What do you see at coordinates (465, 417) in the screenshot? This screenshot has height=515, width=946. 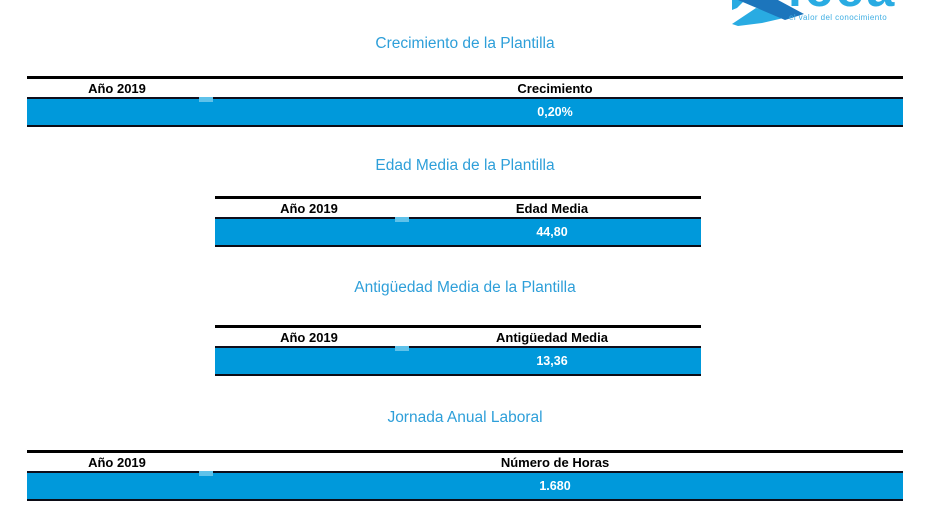 I see `section-title-jornada-anual: Jornada Anual Laboral` at bounding box center [465, 417].